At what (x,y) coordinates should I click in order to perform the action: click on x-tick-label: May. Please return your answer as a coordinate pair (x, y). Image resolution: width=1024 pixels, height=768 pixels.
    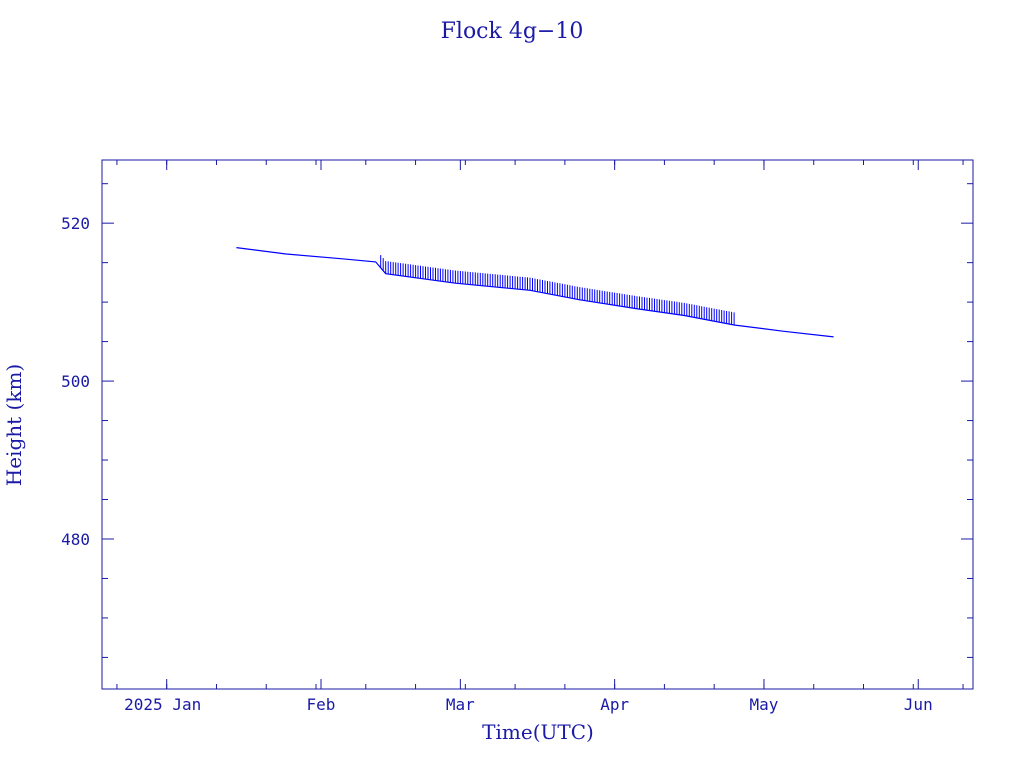
    Looking at the image, I should click on (764, 704).